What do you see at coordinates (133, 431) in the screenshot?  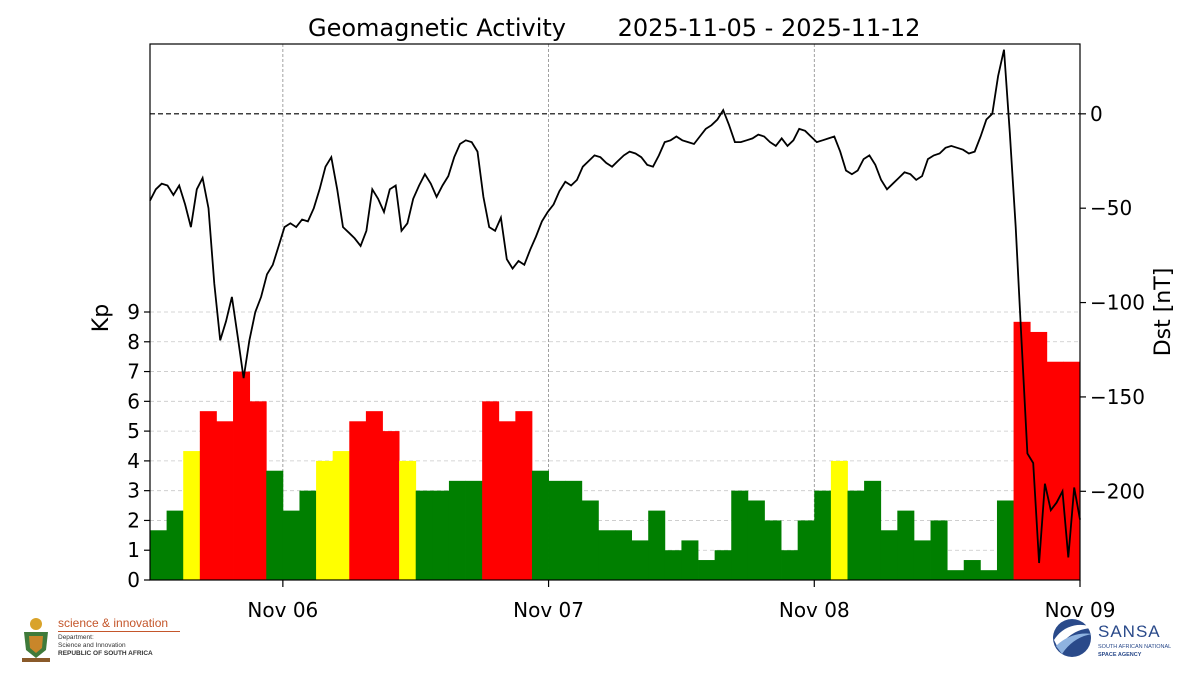 I see `kp-tick-label: 5` at bounding box center [133, 431].